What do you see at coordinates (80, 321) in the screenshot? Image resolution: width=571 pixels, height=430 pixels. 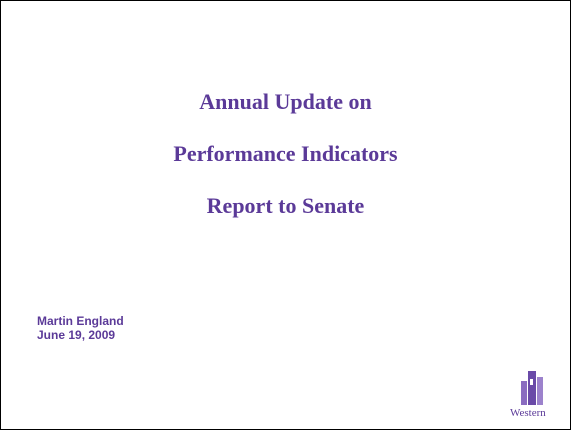 I see `author: Martin England` at bounding box center [80, 321].